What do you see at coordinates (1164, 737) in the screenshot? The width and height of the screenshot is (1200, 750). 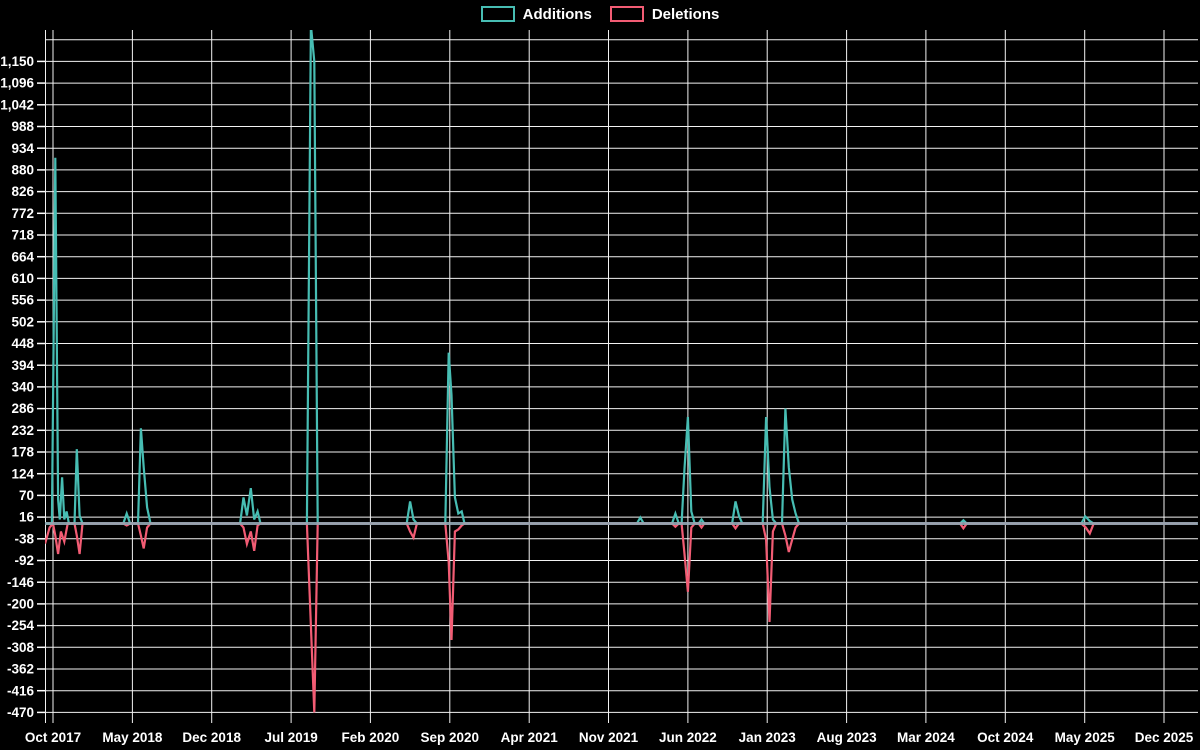 I see `svg-text: Dec 2025` at bounding box center [1164, 737].